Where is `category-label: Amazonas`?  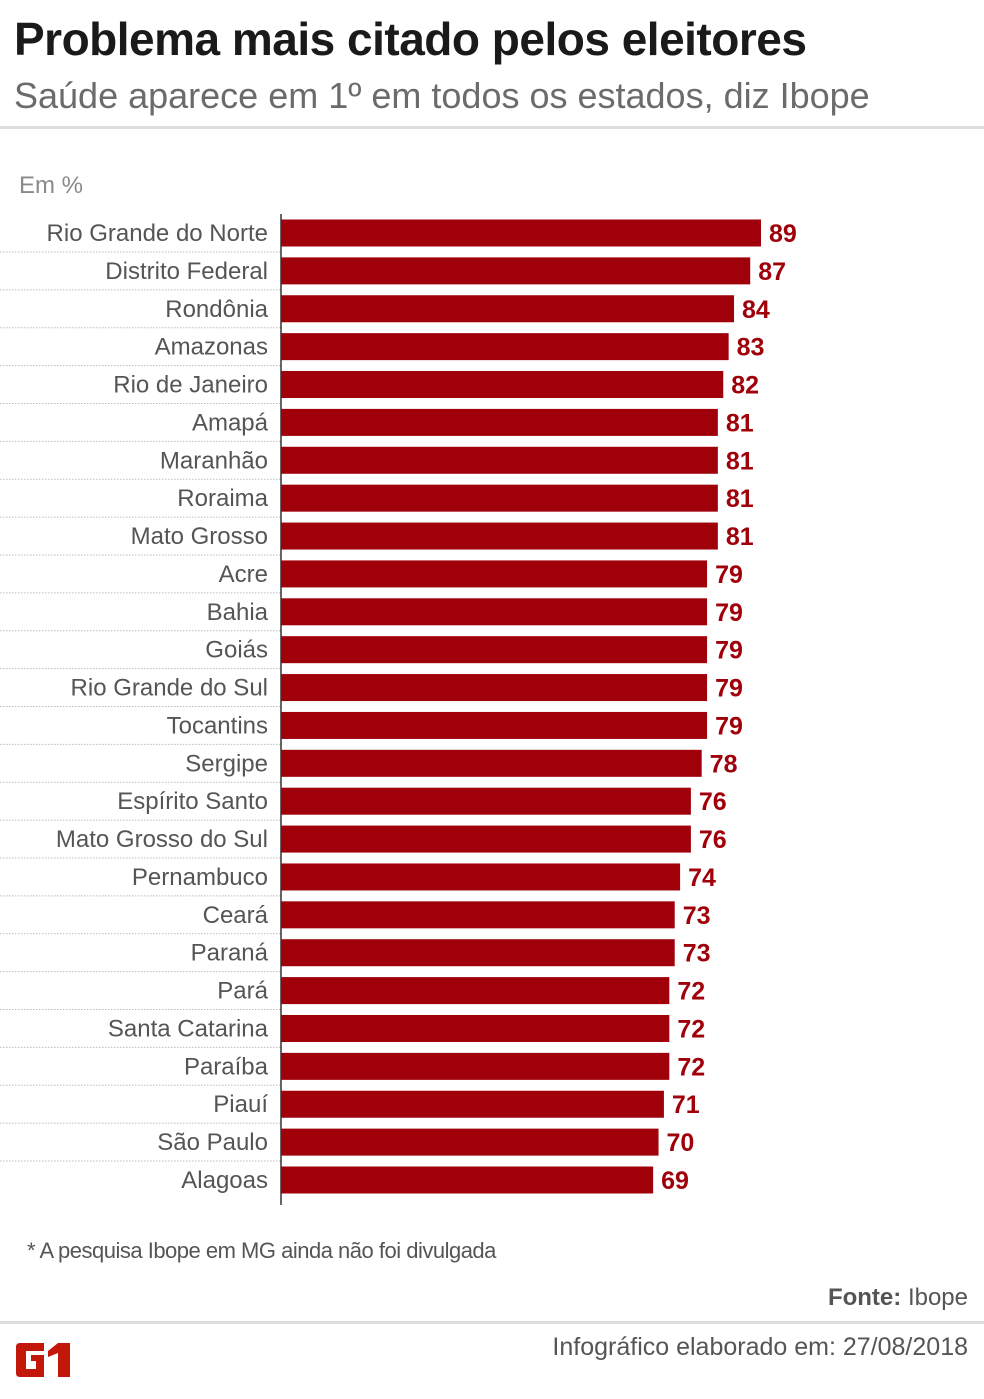
category-label: Amazonas is located at coordinates (211, 347).